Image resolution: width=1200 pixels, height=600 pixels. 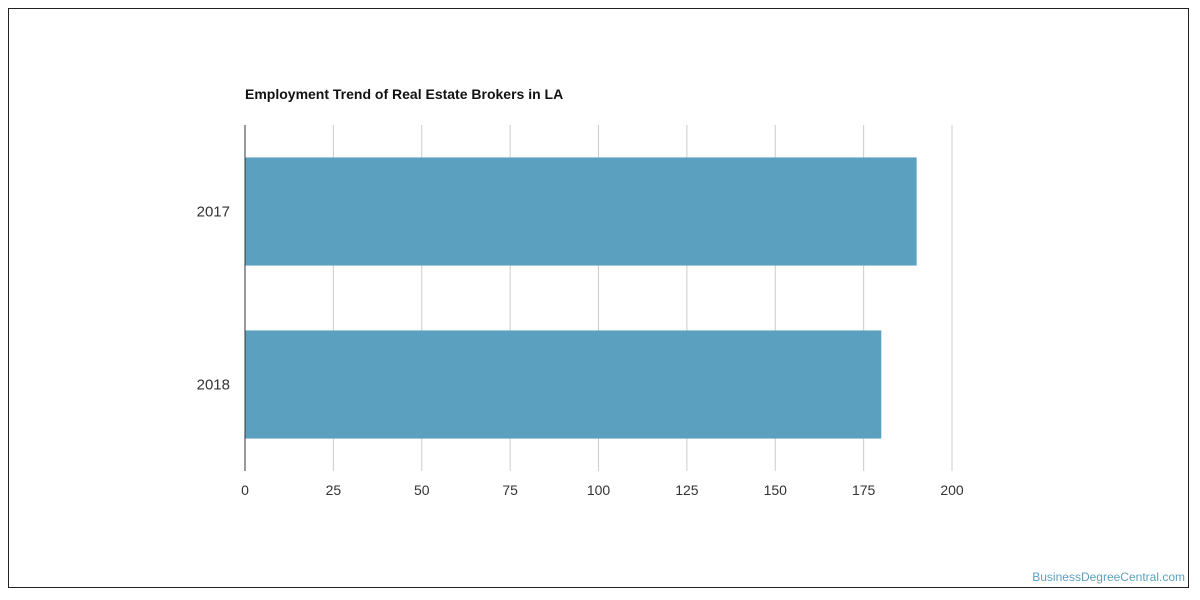 What do you see at coordinates (952, 490) in the screenshot?
I see `x-tick-label: 200` at bounding box center [952, 490].